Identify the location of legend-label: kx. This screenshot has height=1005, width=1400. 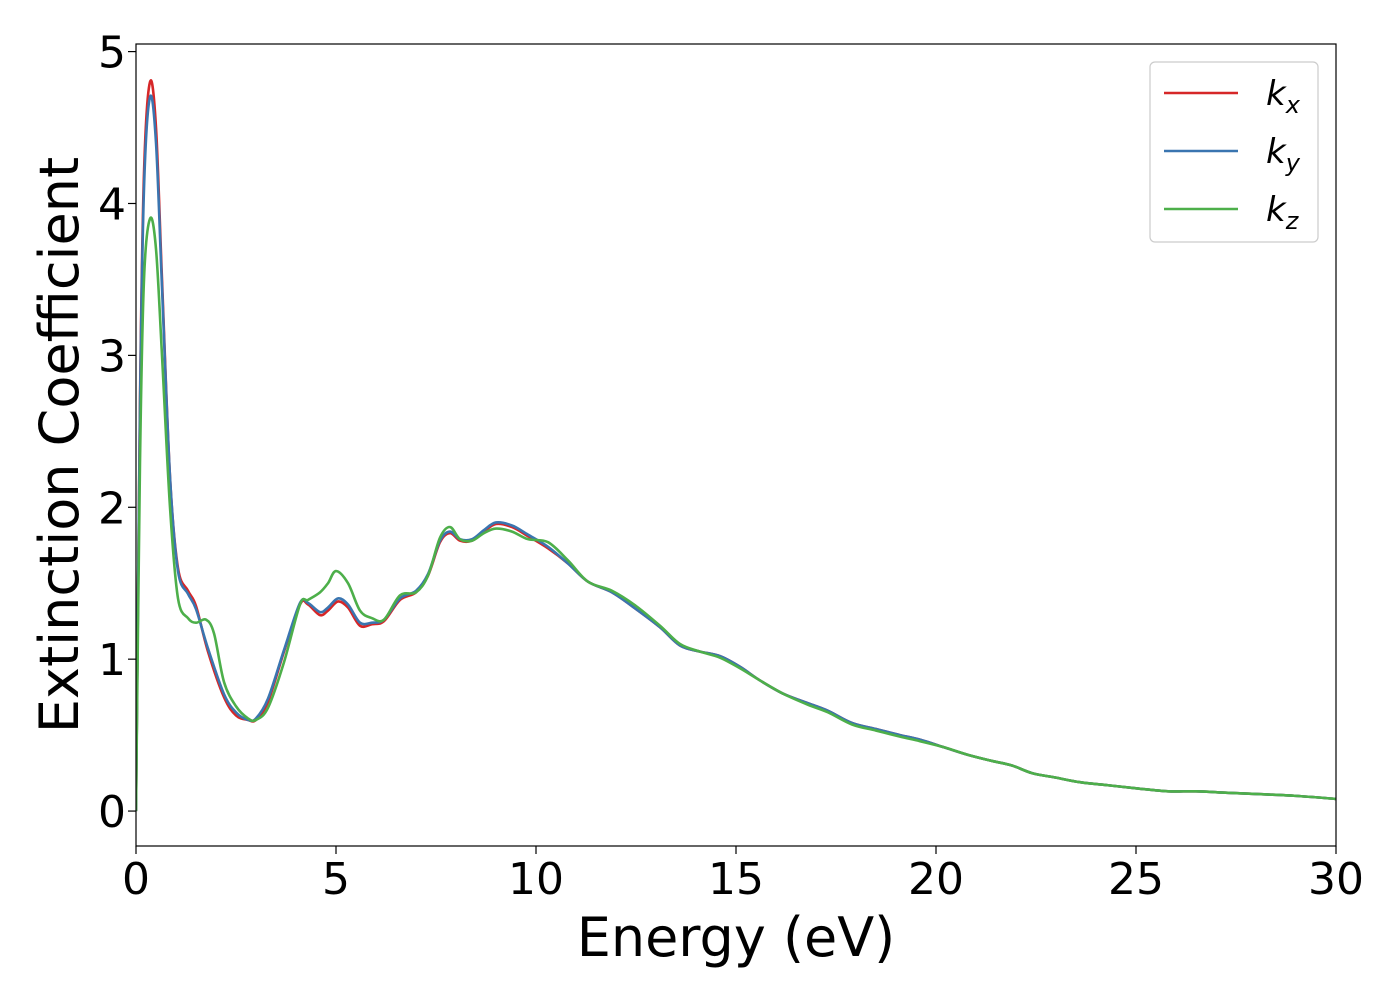
(1283, 96).